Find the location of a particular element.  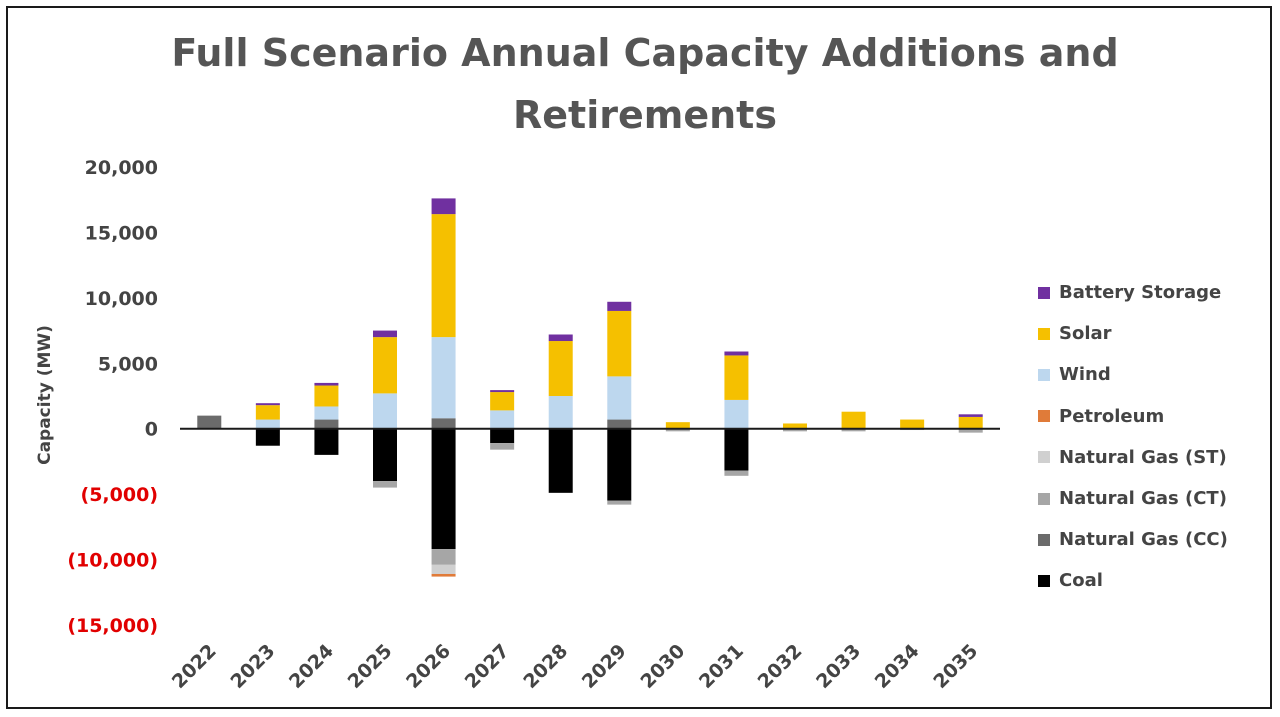

x-tick-label: 2029 is located at coordinates (604, 666).